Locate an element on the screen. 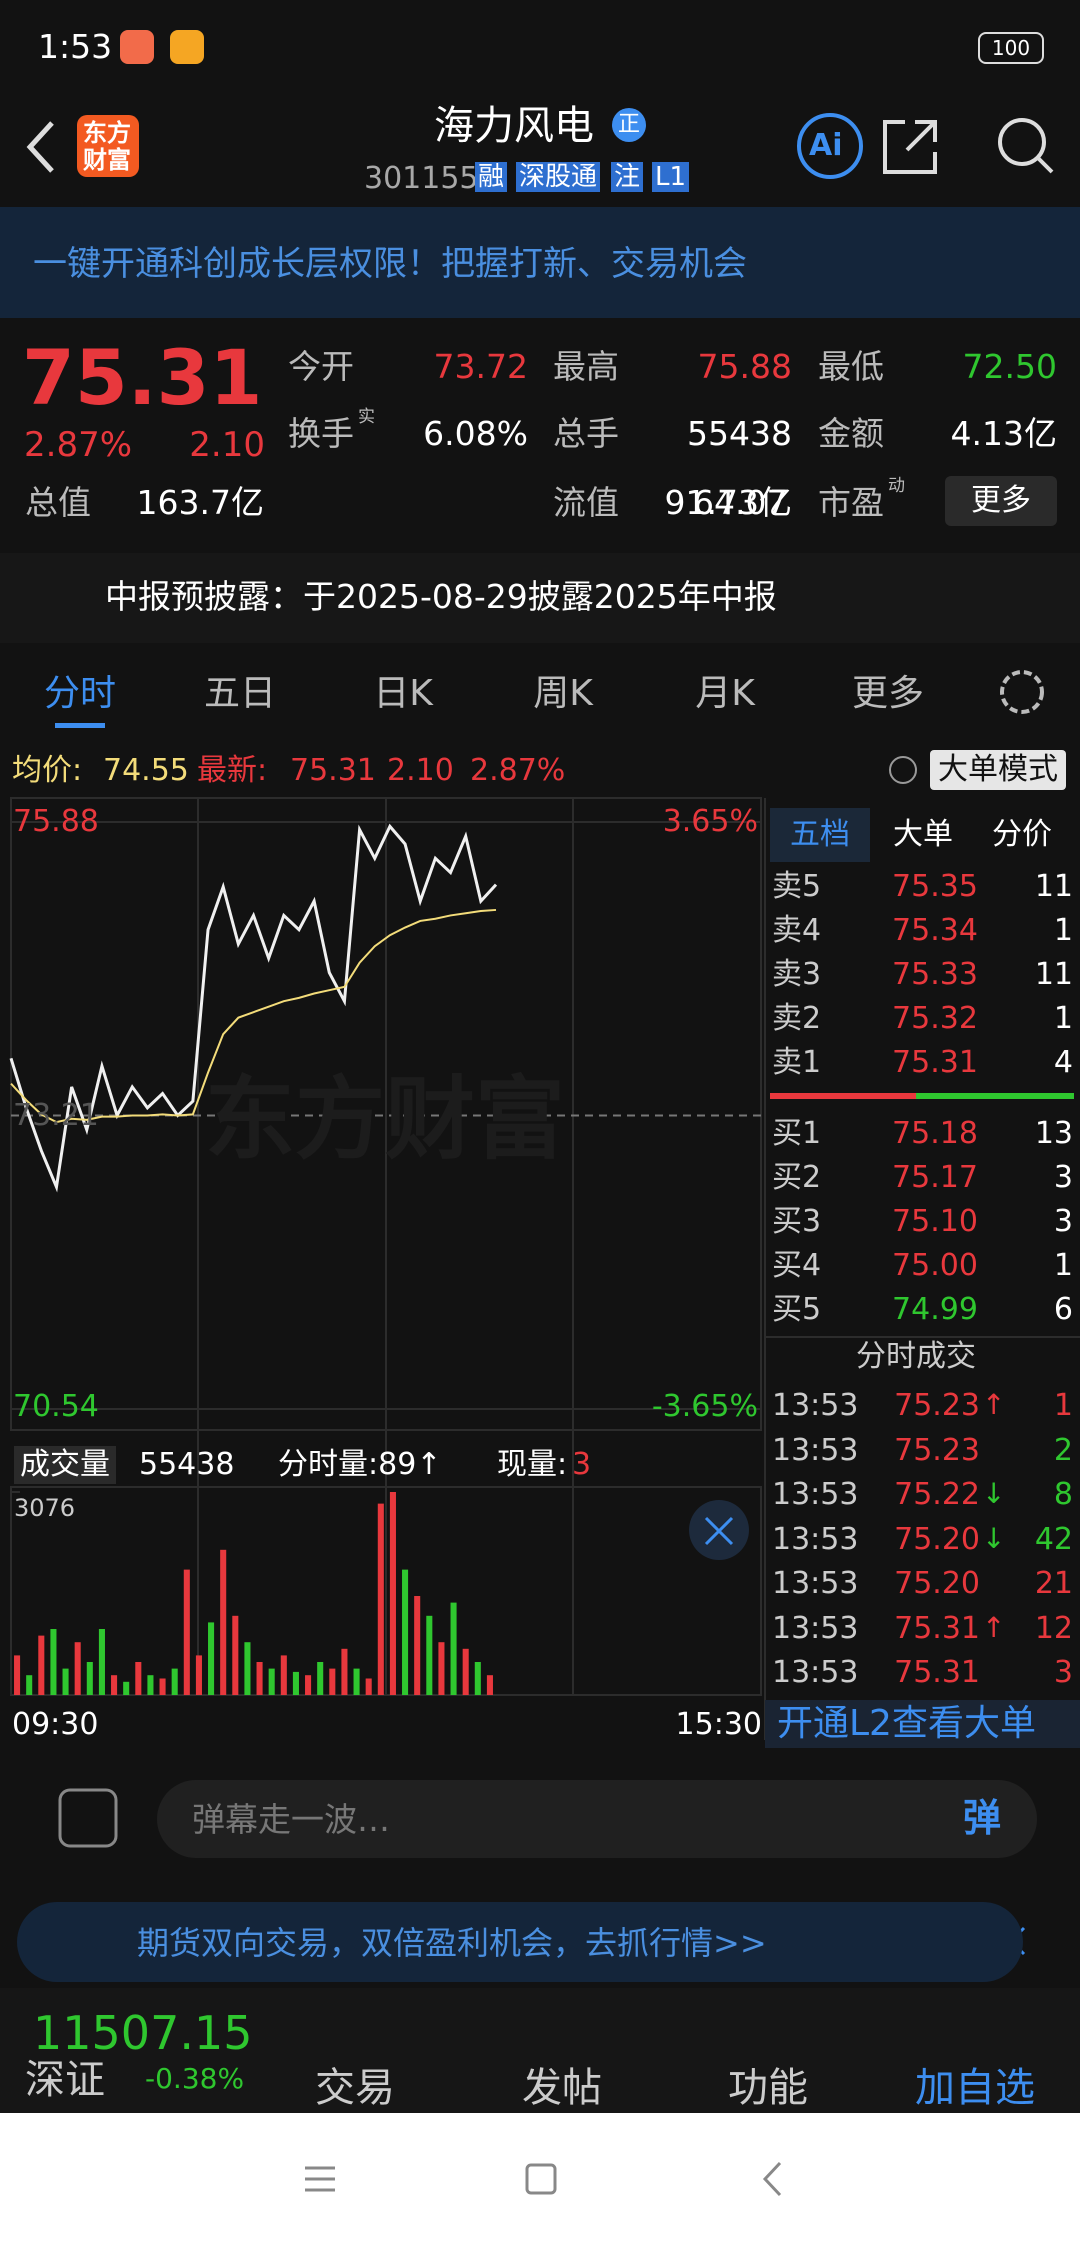  index-value: 11507.15 is located at coordinates (143, 2033).